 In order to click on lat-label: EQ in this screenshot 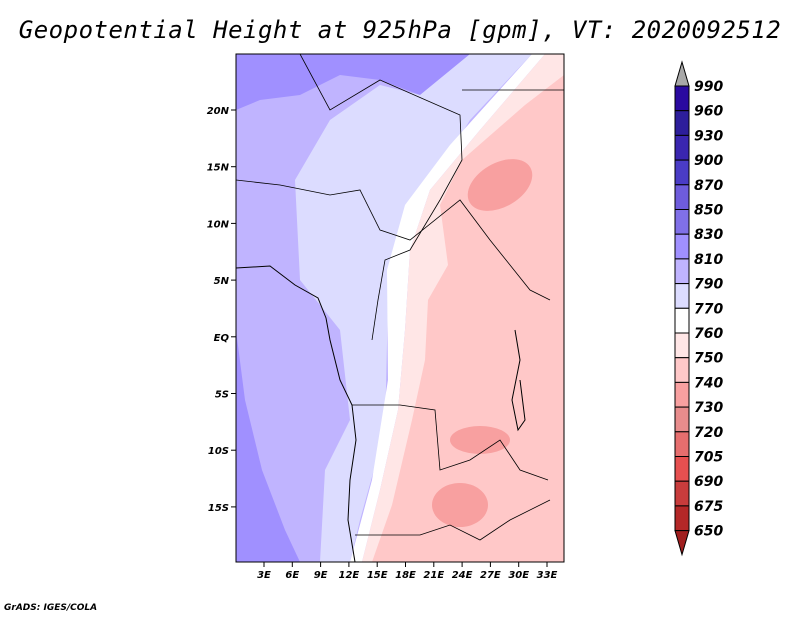, I will do `click(222, 338)`.